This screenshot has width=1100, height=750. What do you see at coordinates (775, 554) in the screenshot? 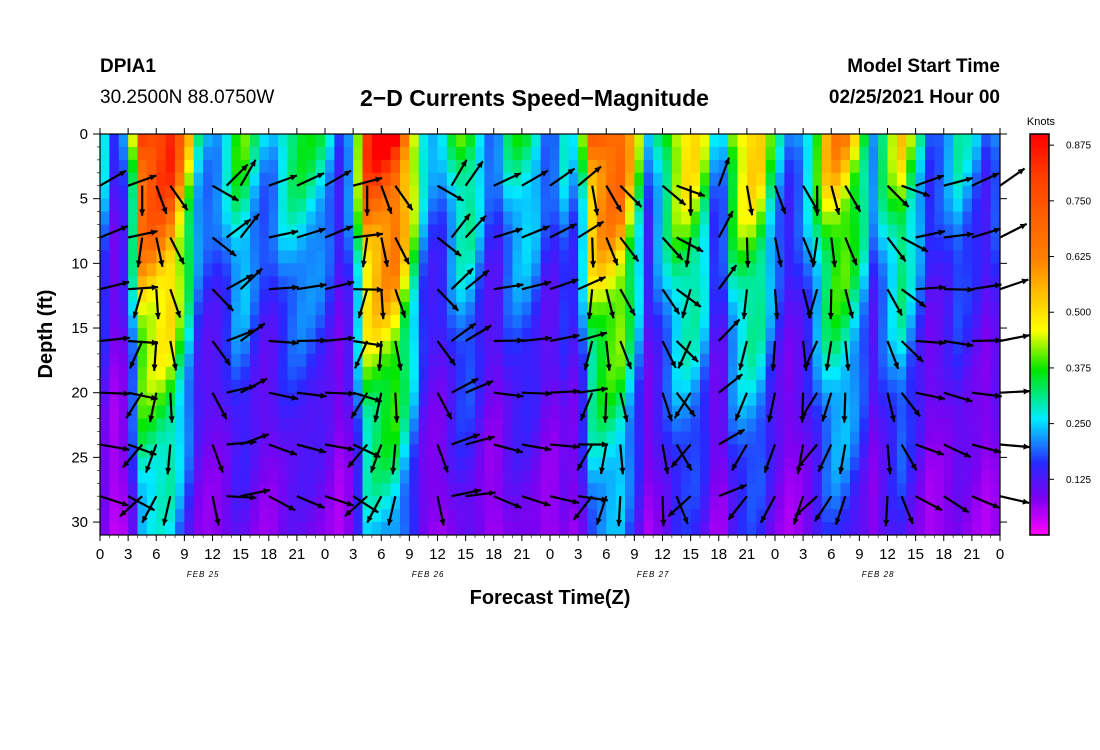
I see `x-tick-label: 0` at bounding box center [775, 554].